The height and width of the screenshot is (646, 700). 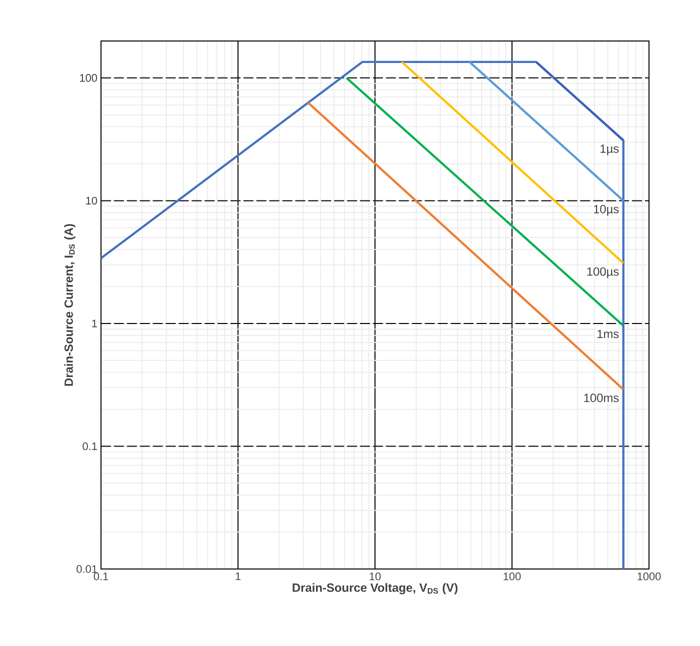 I want to click on series-label: 100µs, so click(x=603, y=272).